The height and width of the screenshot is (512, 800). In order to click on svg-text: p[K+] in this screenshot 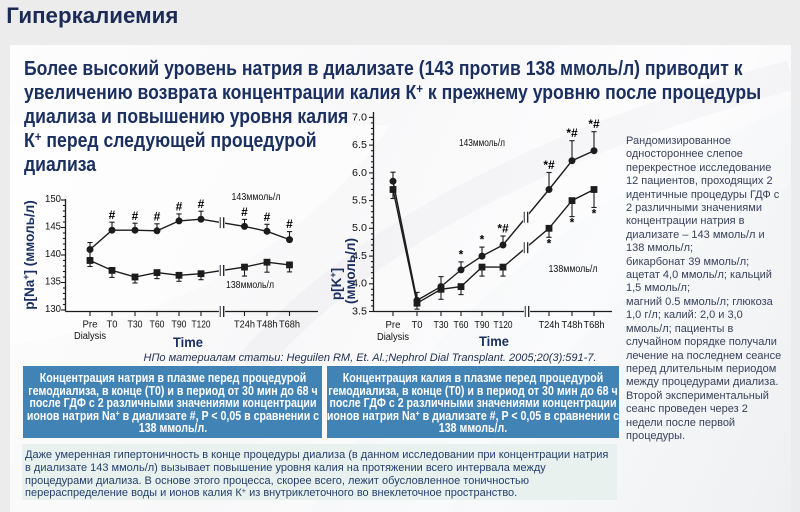, I will do `click(336, 284)`.